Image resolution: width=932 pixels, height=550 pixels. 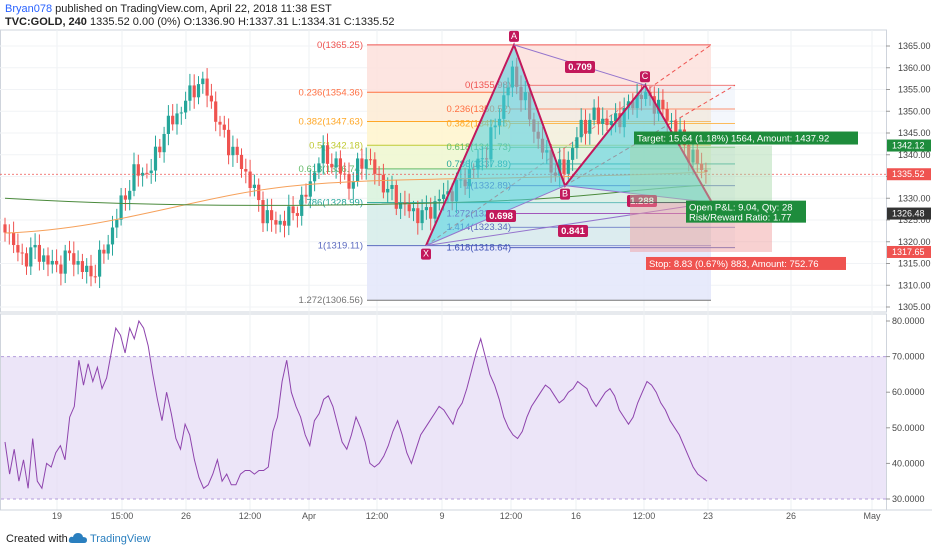 I want to click on ratio-label: 0.709, so click(x=580, y=67).